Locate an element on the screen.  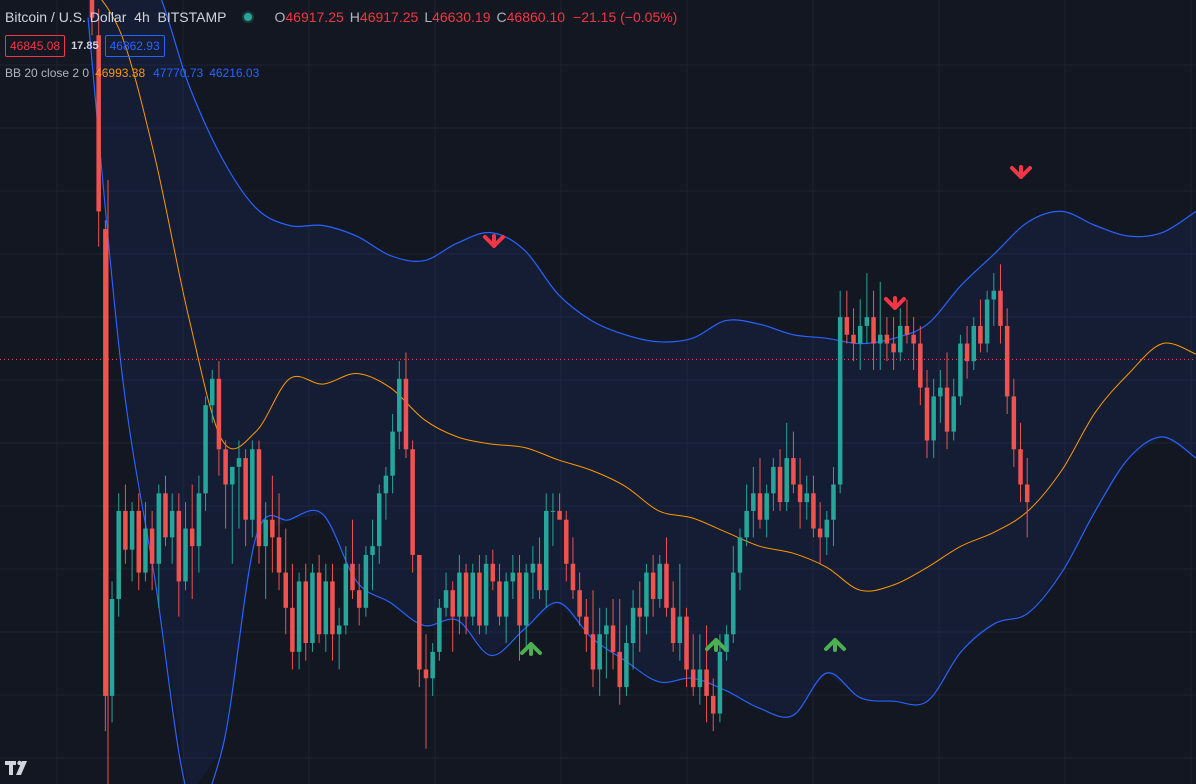
buy-price-button: 46862.93 is located at coordinates (134, 46).